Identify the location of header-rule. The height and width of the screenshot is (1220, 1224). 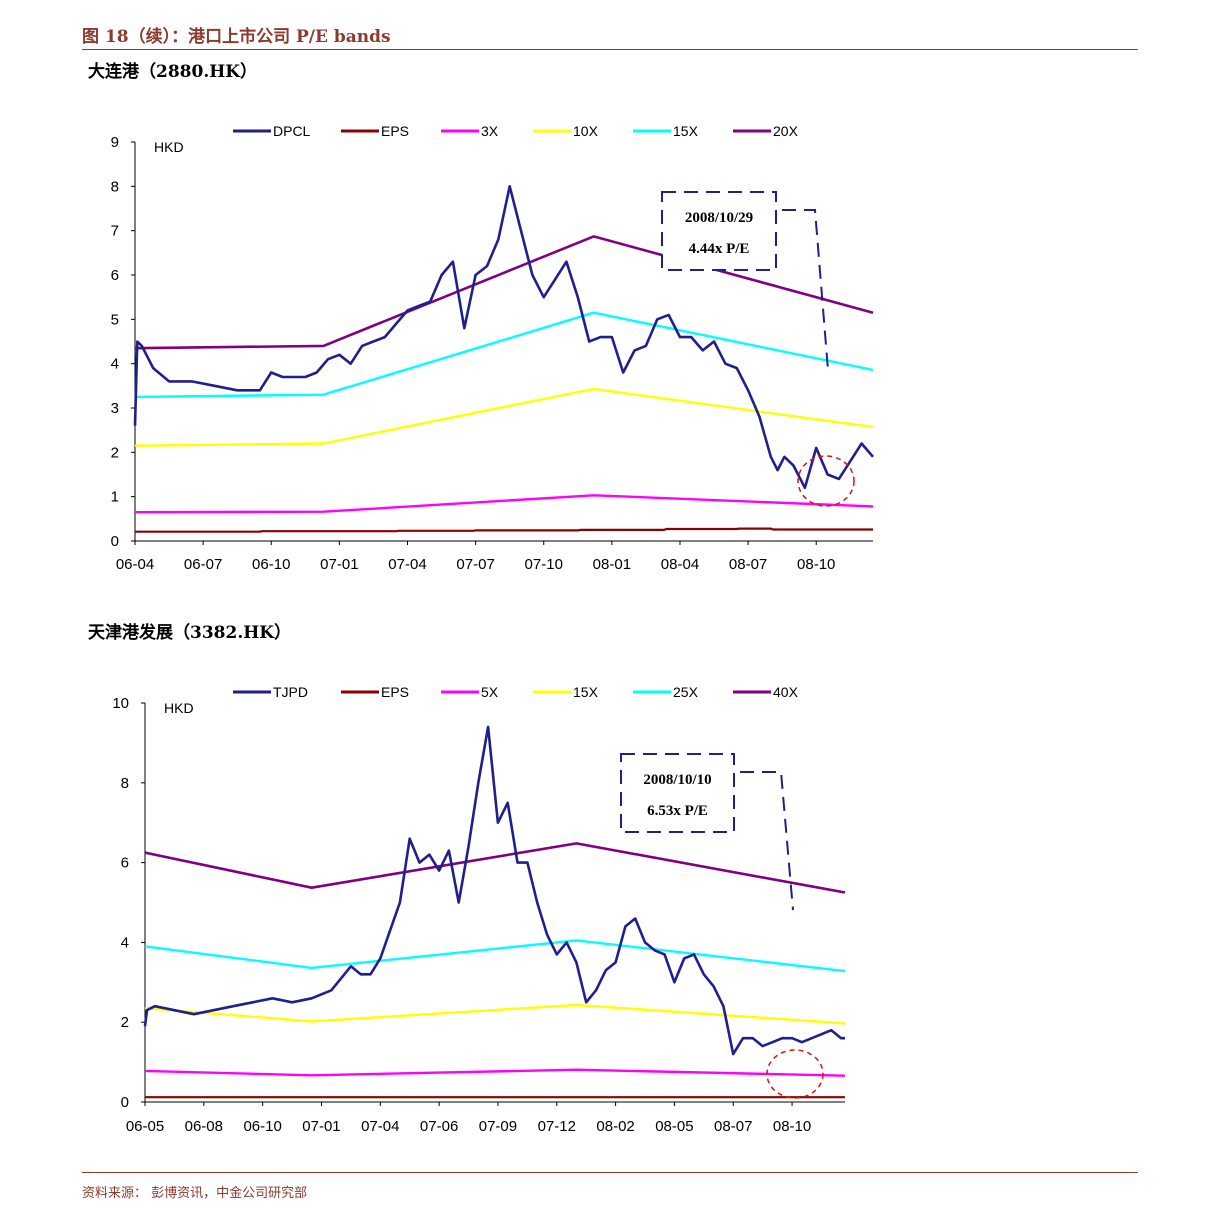
(610, 49).